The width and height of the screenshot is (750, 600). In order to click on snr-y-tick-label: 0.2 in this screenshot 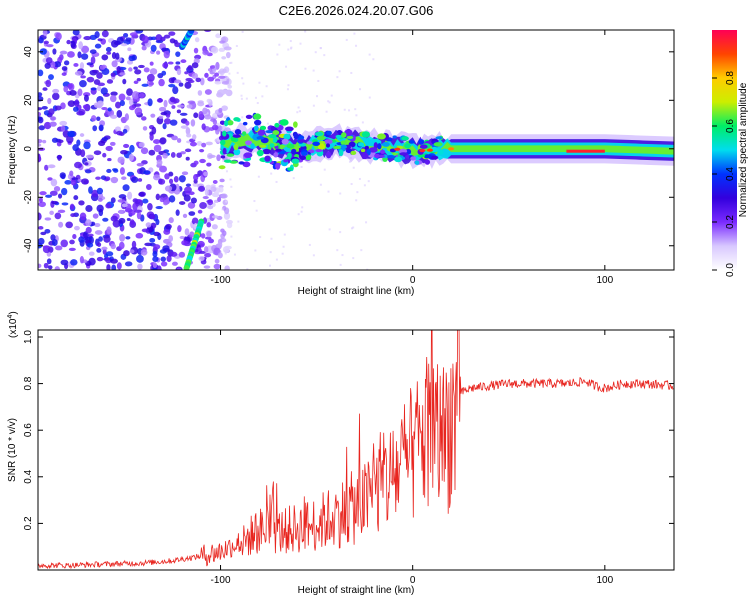, I will do `click(28, 523)`.